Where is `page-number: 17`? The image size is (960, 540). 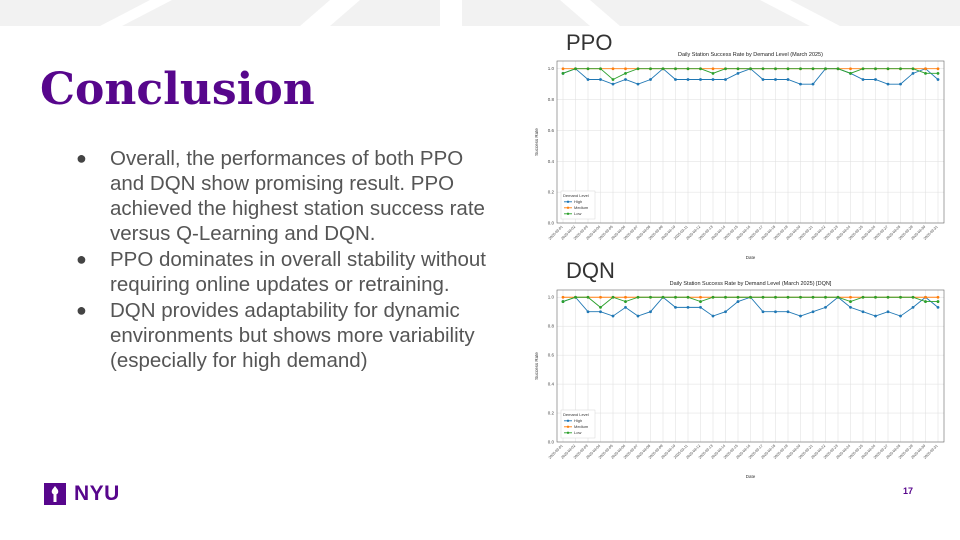
page-number: 17 is located at coordinates (908, 491).